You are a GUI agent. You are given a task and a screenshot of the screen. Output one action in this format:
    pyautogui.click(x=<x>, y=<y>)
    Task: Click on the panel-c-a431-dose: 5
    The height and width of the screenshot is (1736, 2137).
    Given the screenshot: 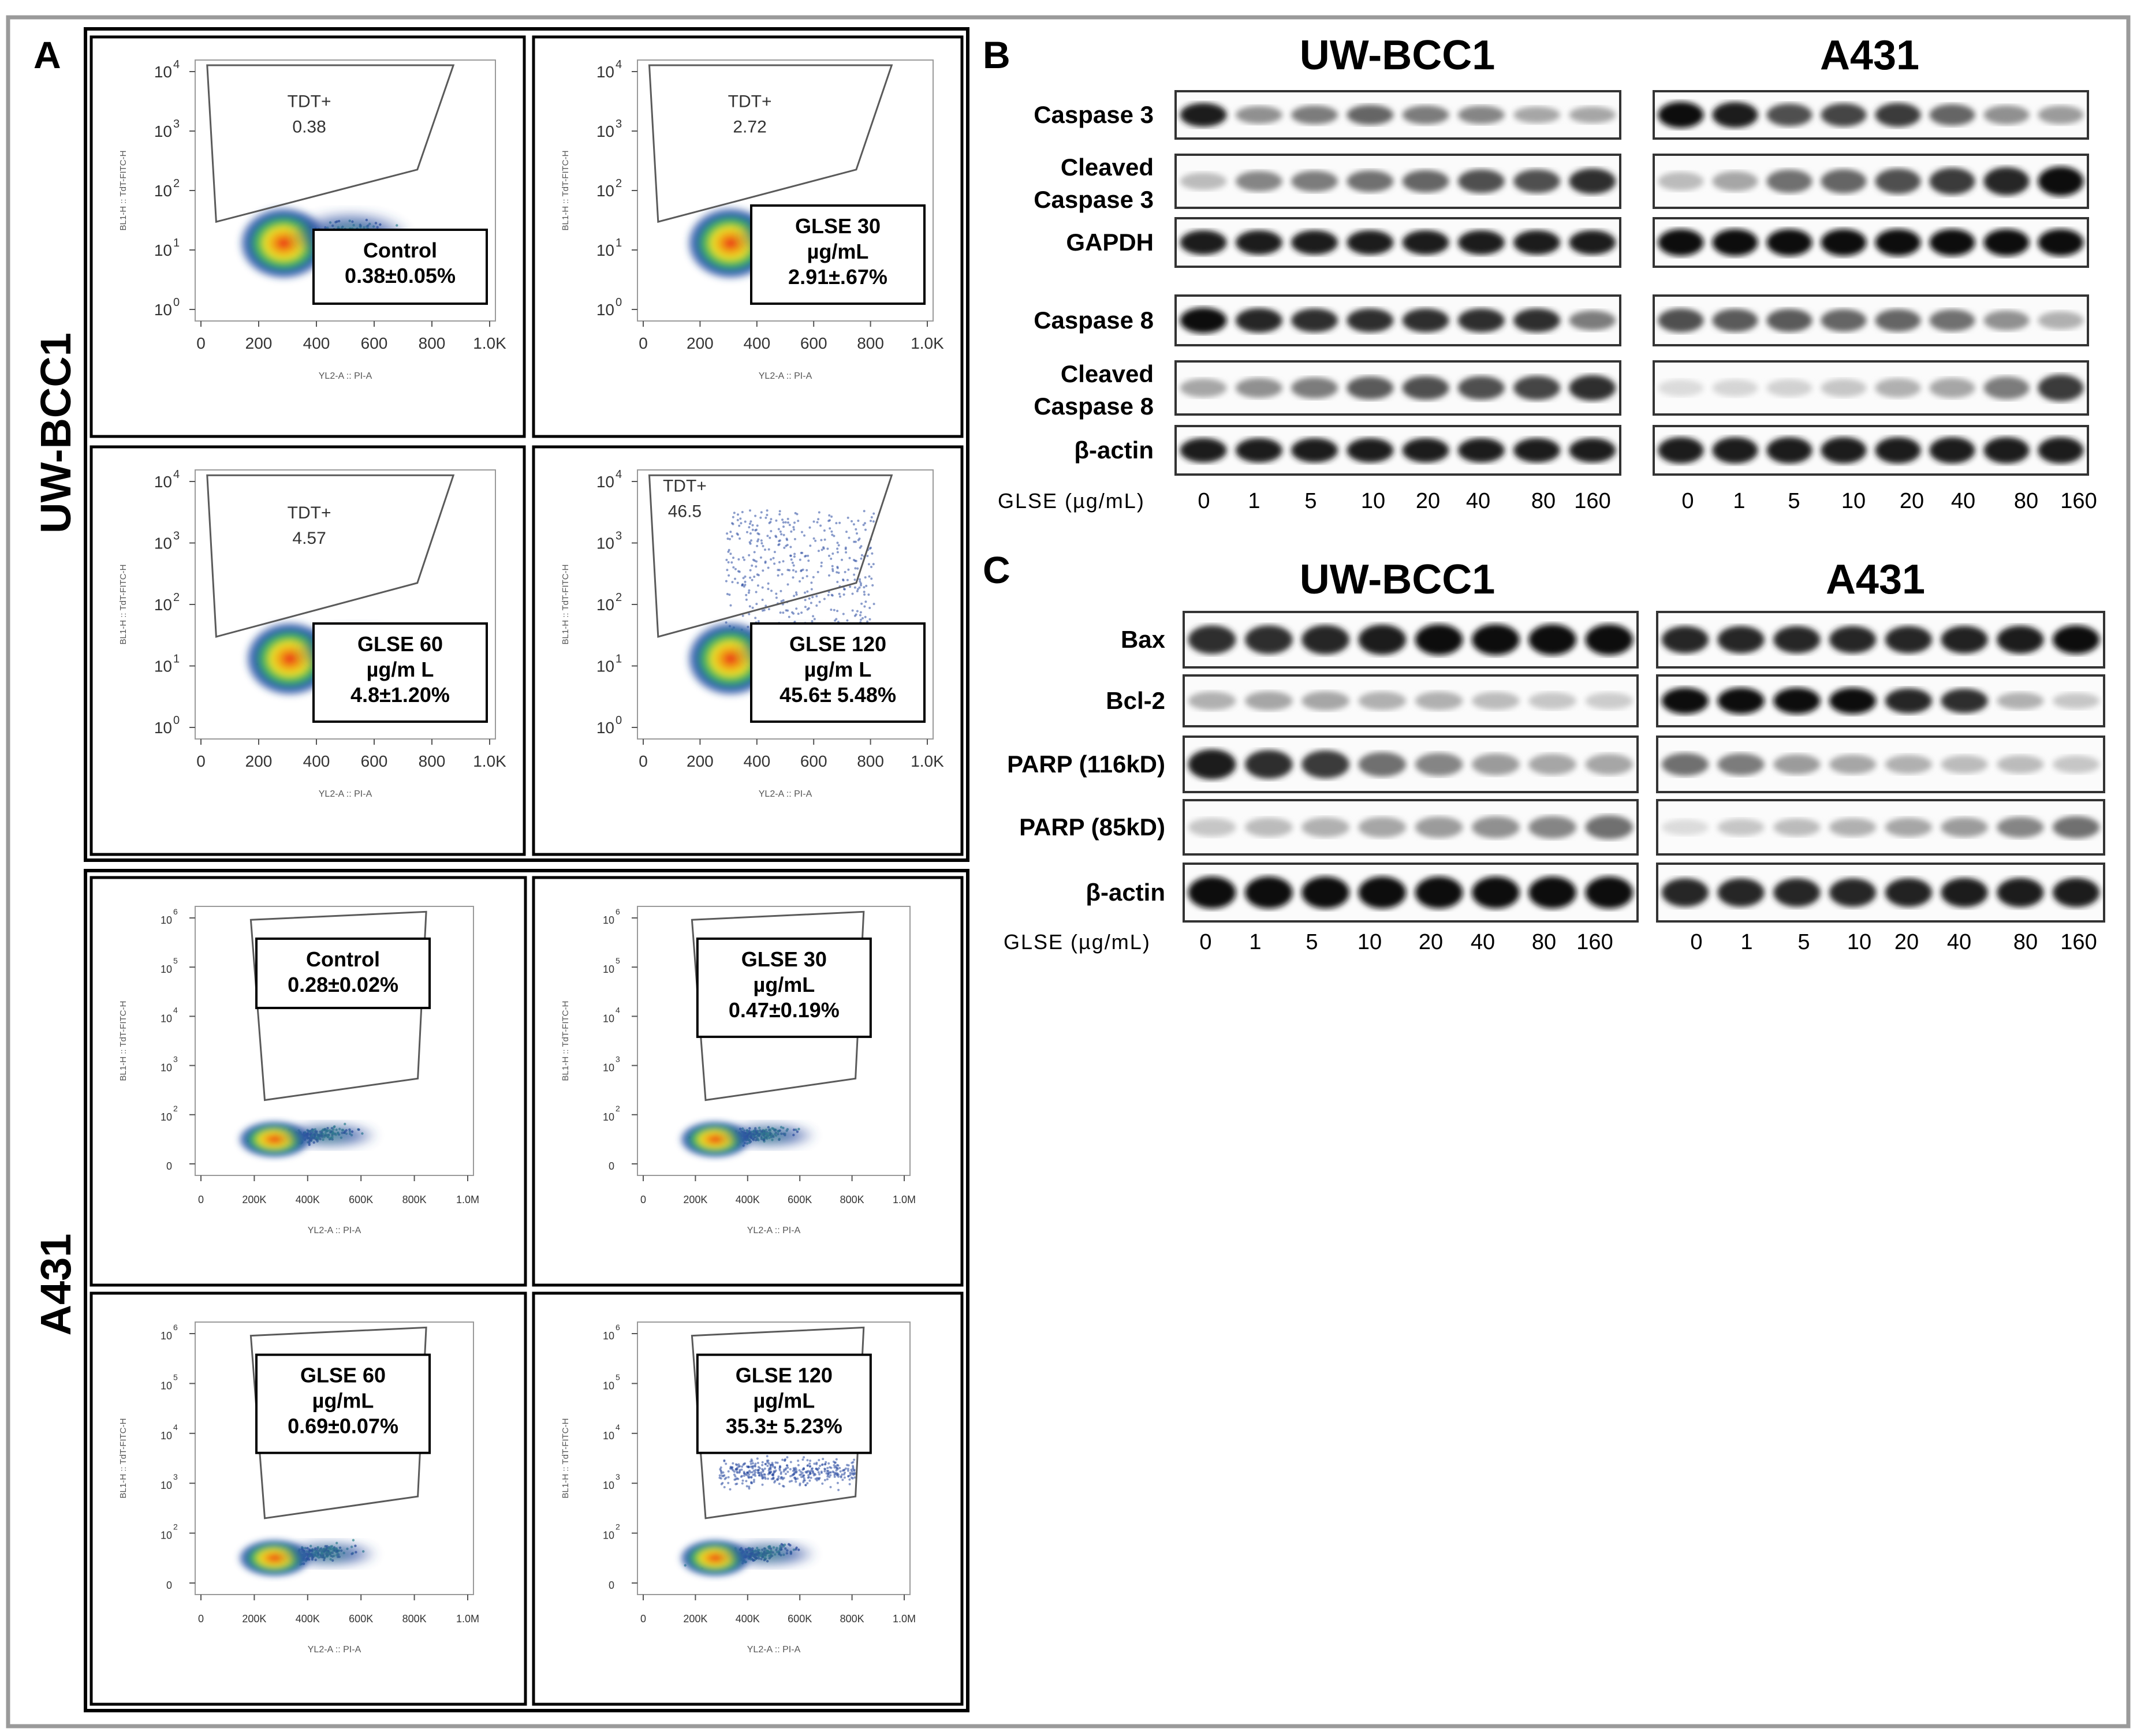 What is the action you would take?
    pyautogui.click(x=1803, y=942)
    